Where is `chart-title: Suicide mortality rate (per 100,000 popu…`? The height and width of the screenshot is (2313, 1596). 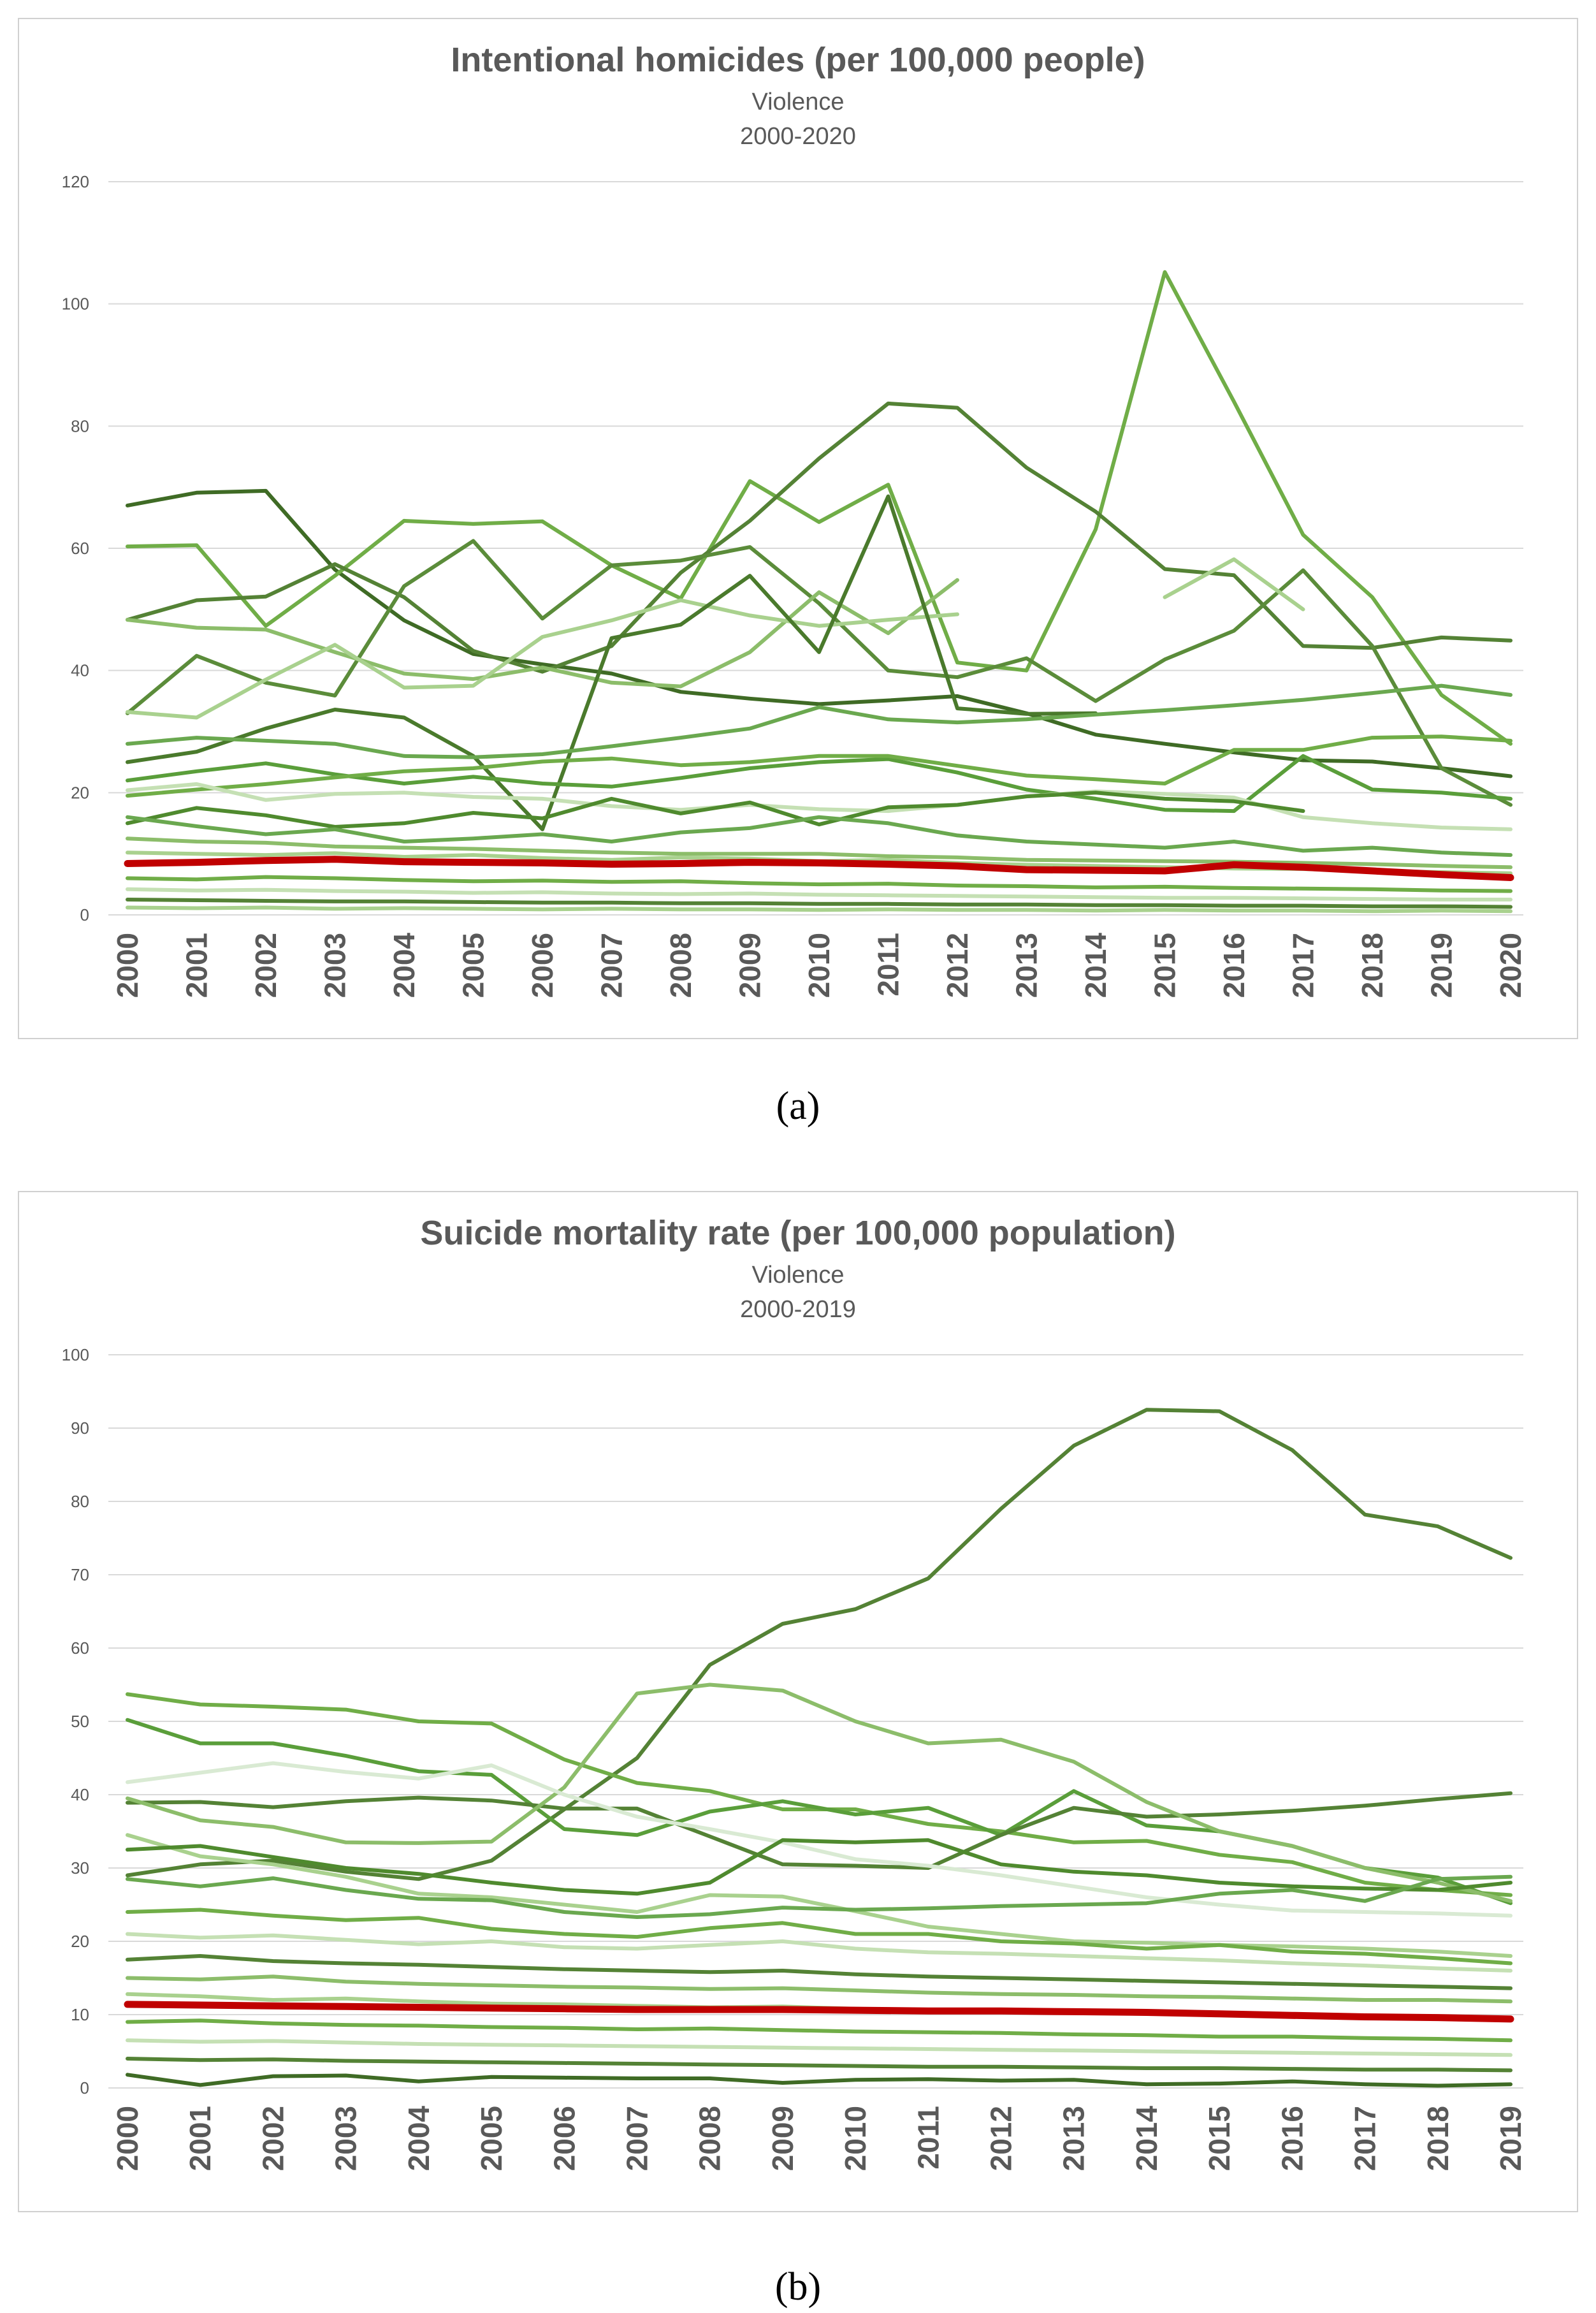
chart-title: Suicide mortality rate (per 100,000 popu… is located at coordinates (797, 1233).